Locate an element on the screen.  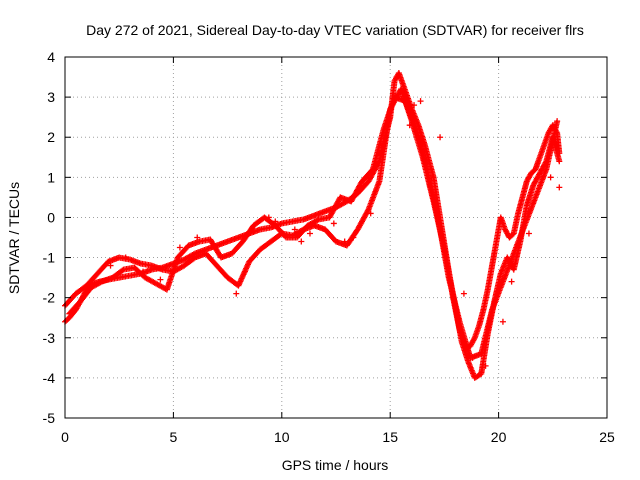
x-tick-label: 25 is located at coordinates (607, 437).